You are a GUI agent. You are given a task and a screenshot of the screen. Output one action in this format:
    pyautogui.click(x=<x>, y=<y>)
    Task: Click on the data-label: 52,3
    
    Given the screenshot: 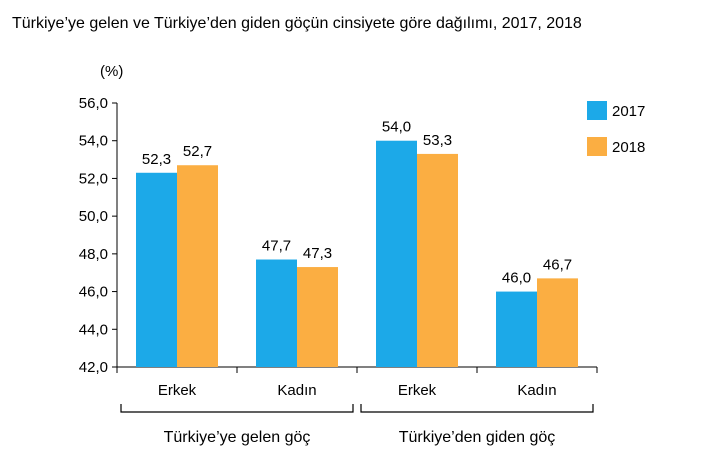 What is the action you would take?
    pyautogui.click(x=156, y=159)
    